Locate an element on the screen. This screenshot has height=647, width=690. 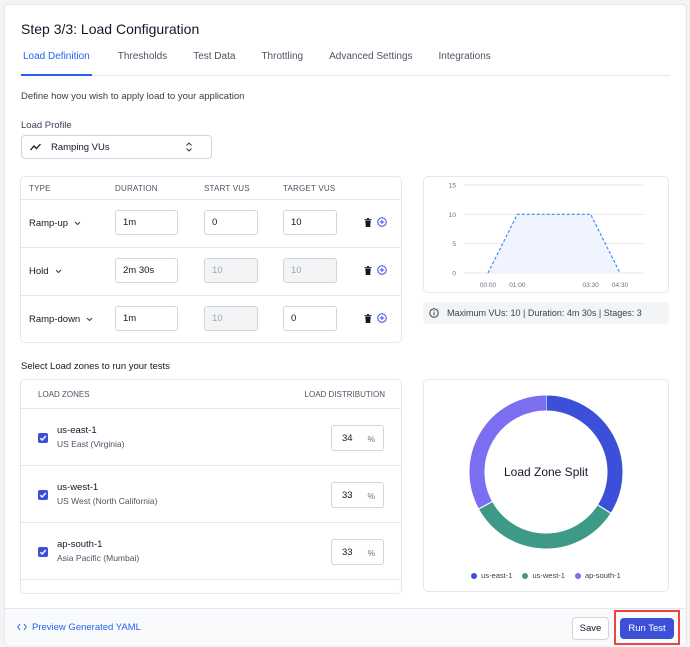
column-header-target-vus: TARGET VUS is located at coordinates (309, 188).